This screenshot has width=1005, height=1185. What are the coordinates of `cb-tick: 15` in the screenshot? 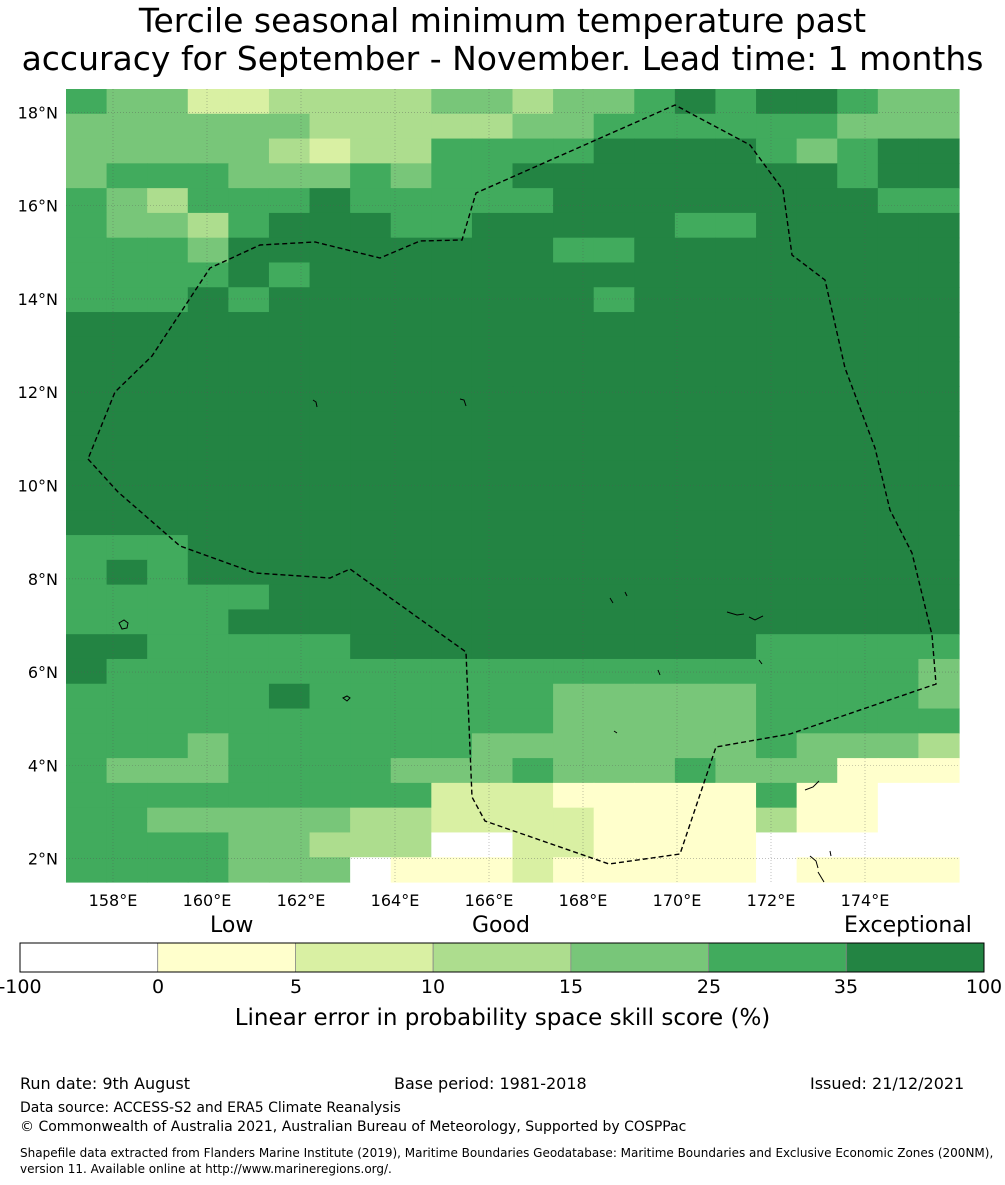 It's located at (571, 987).